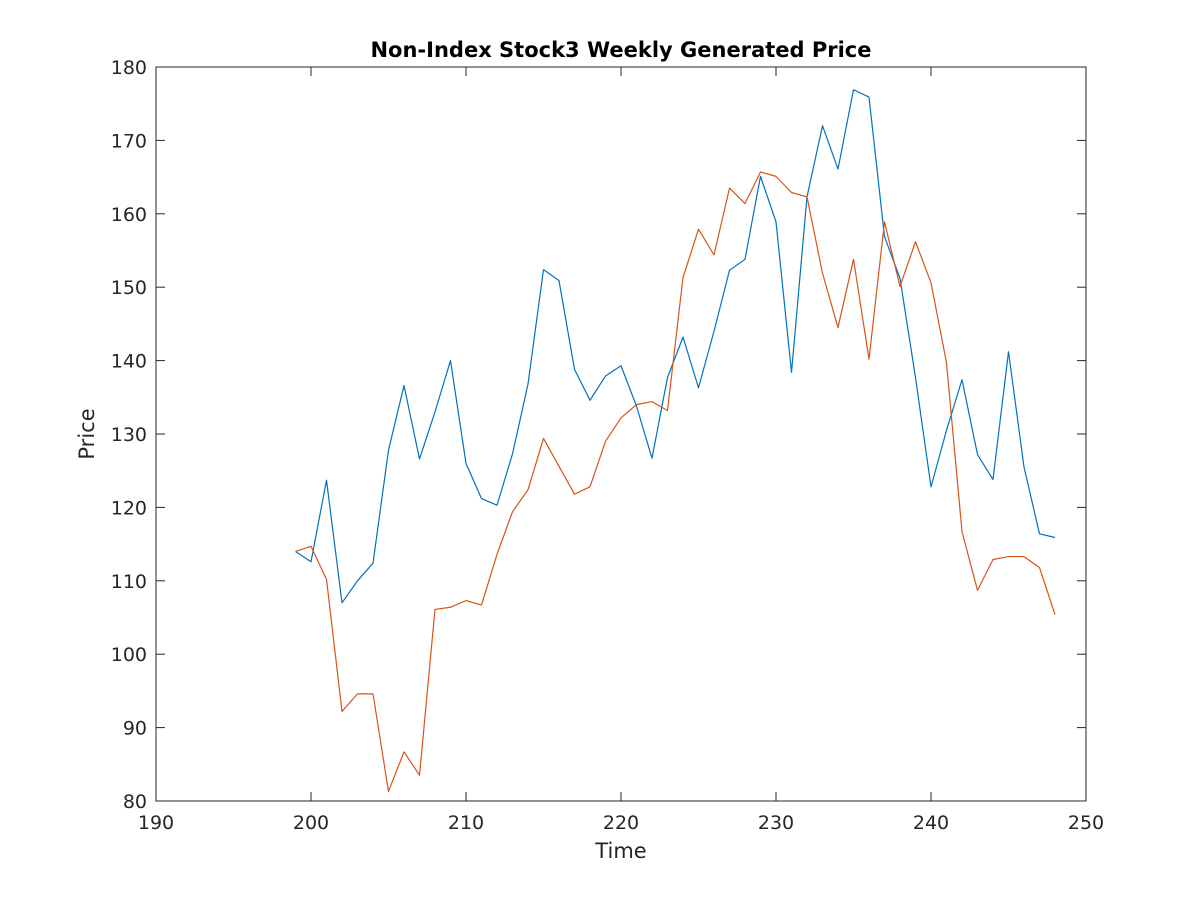 The height and width of the screenshot is (904, 1200). Describe the element at coordinates (129, 141) in the screenshot. I see `y-tick-label: 170` at that location.